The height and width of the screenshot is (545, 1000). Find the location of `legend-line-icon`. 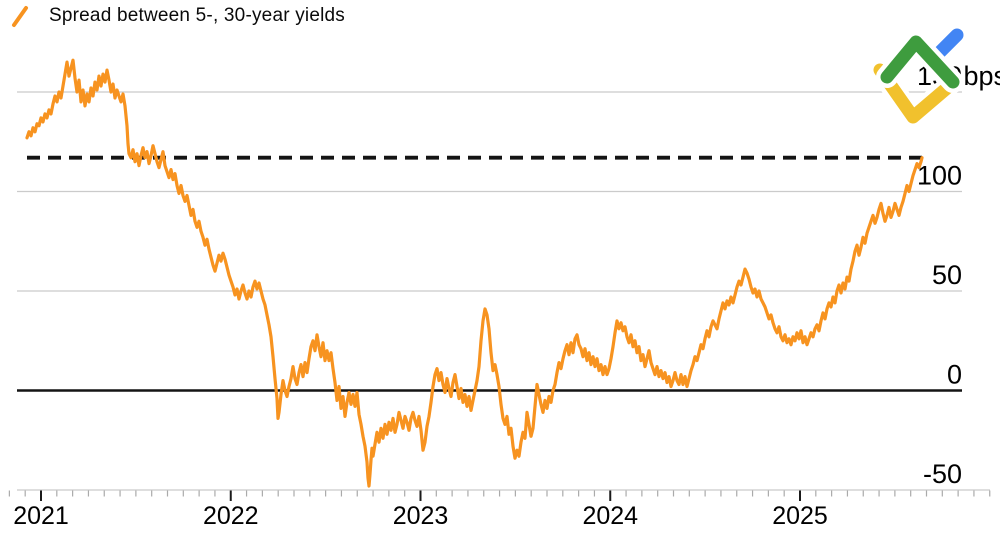

legend-line-icon is located at coordinates (20, 16).